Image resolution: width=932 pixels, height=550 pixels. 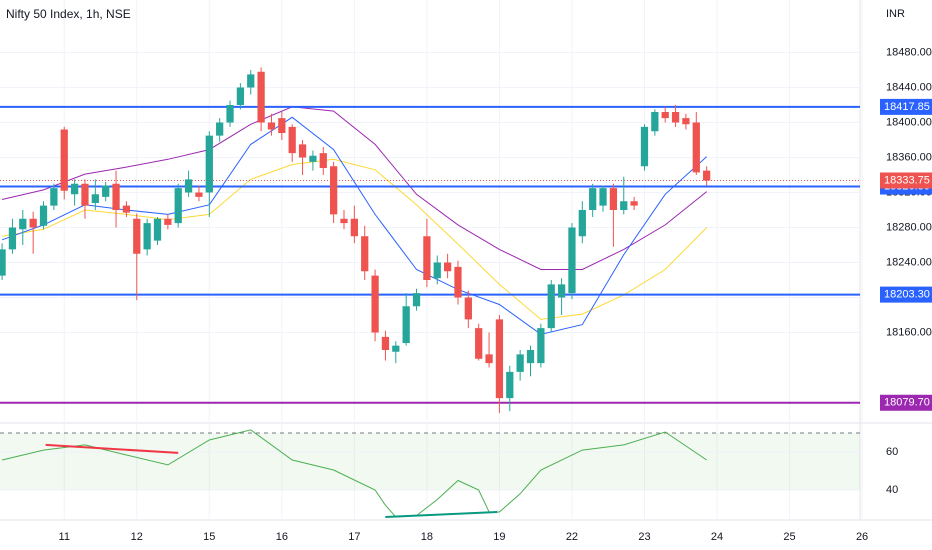 What do you see at coordinates (907, 403) in the screenshot?
I see `level-label: 18079.70` at bounding box center [907, 403].